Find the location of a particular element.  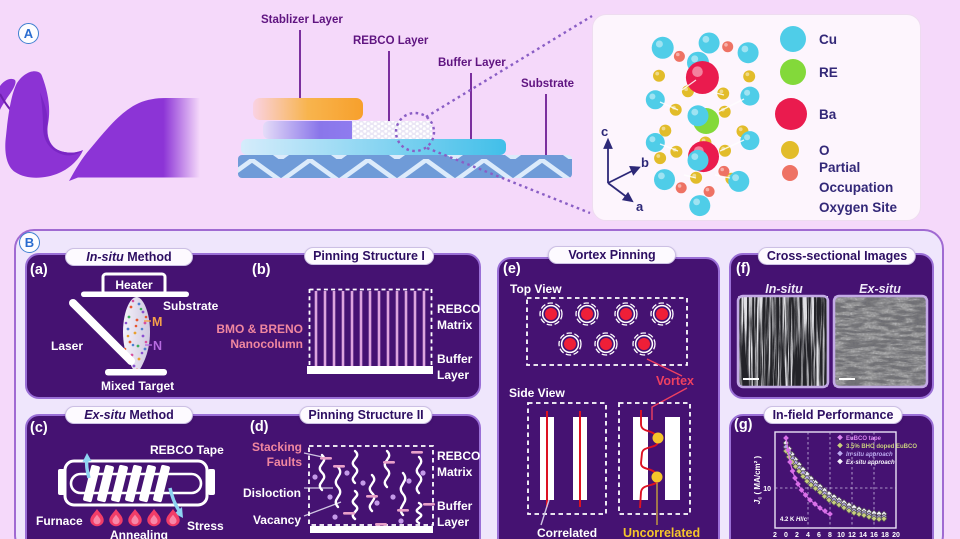

svg-text: Uncorrelated is located at coordinates (661, 532).